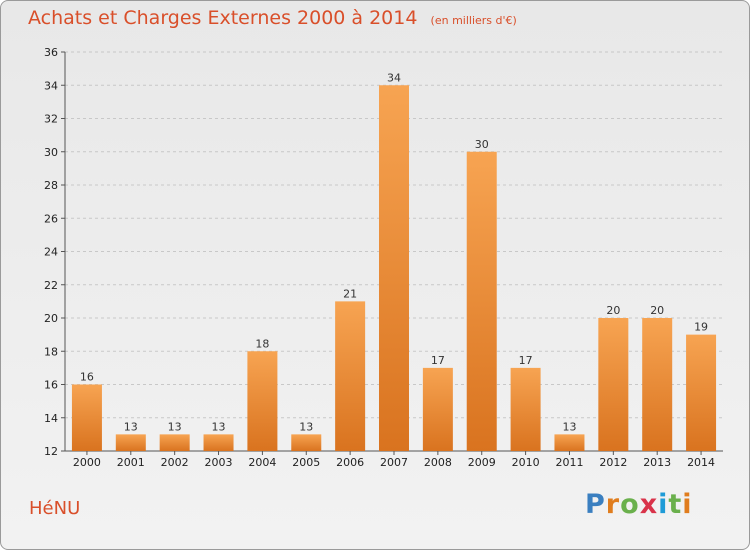 The image size is (750, 550). What do you see at coordinates (350, 293) in the screenshot?
I see `data-label: 21` at bounding box center [350, 293].